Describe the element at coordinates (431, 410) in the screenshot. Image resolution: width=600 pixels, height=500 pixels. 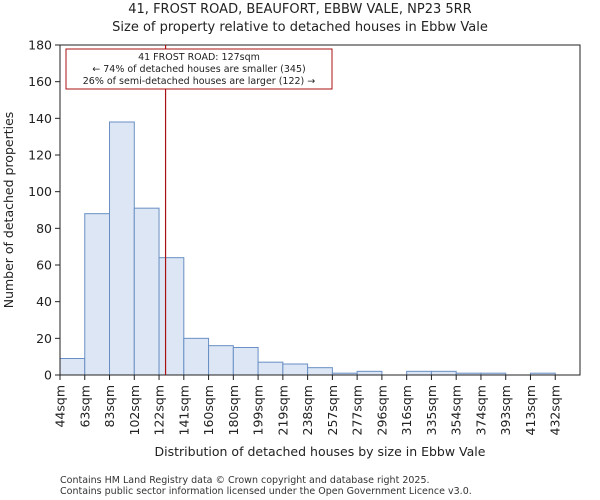
I see `x-tick-label: 335sqm` at that location.